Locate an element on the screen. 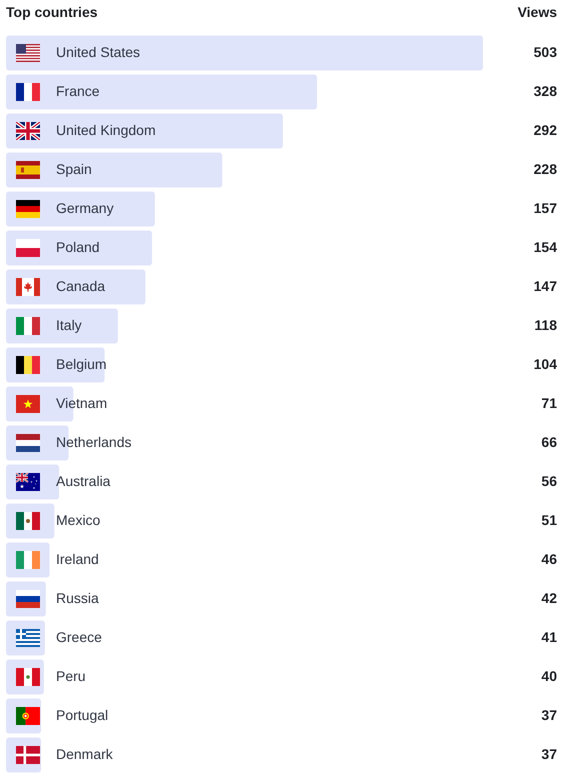 This screenshot has height=776, width=563. data-label: 157 is located at coordinates (546, 208).